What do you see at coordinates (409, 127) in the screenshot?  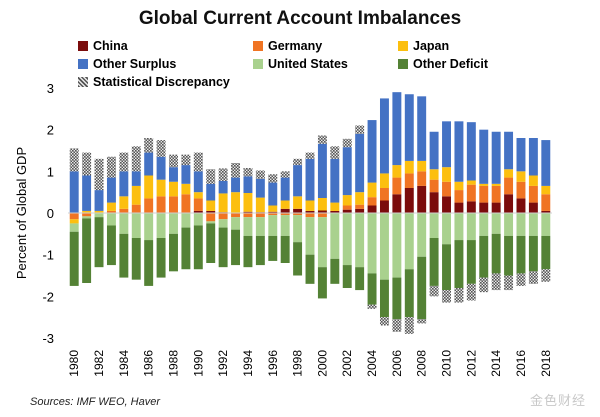 I see `bar-other-surplus-2007` at bounding box center [409, 127].